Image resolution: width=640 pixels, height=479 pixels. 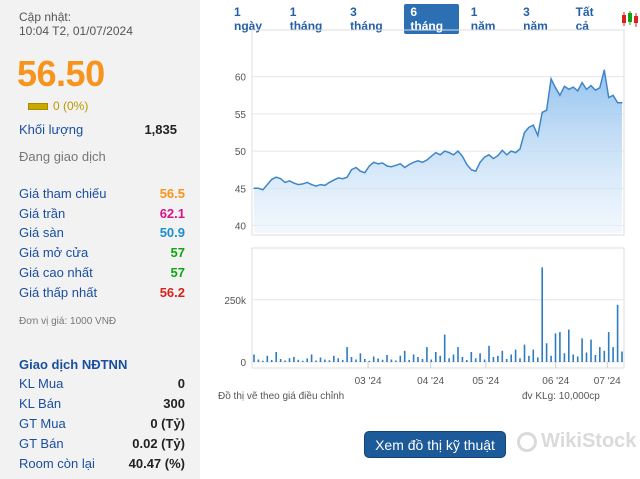 I want to click on foreign-value: 300, so click(x=174, y=403).